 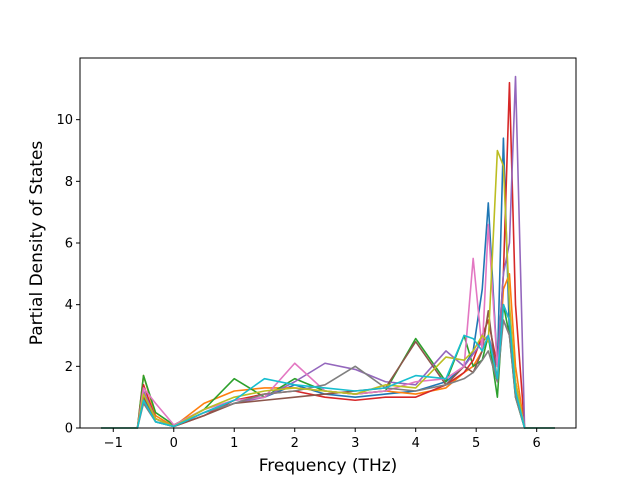 I want to click on y-tick-label: 4, so click(x=69, y=305).